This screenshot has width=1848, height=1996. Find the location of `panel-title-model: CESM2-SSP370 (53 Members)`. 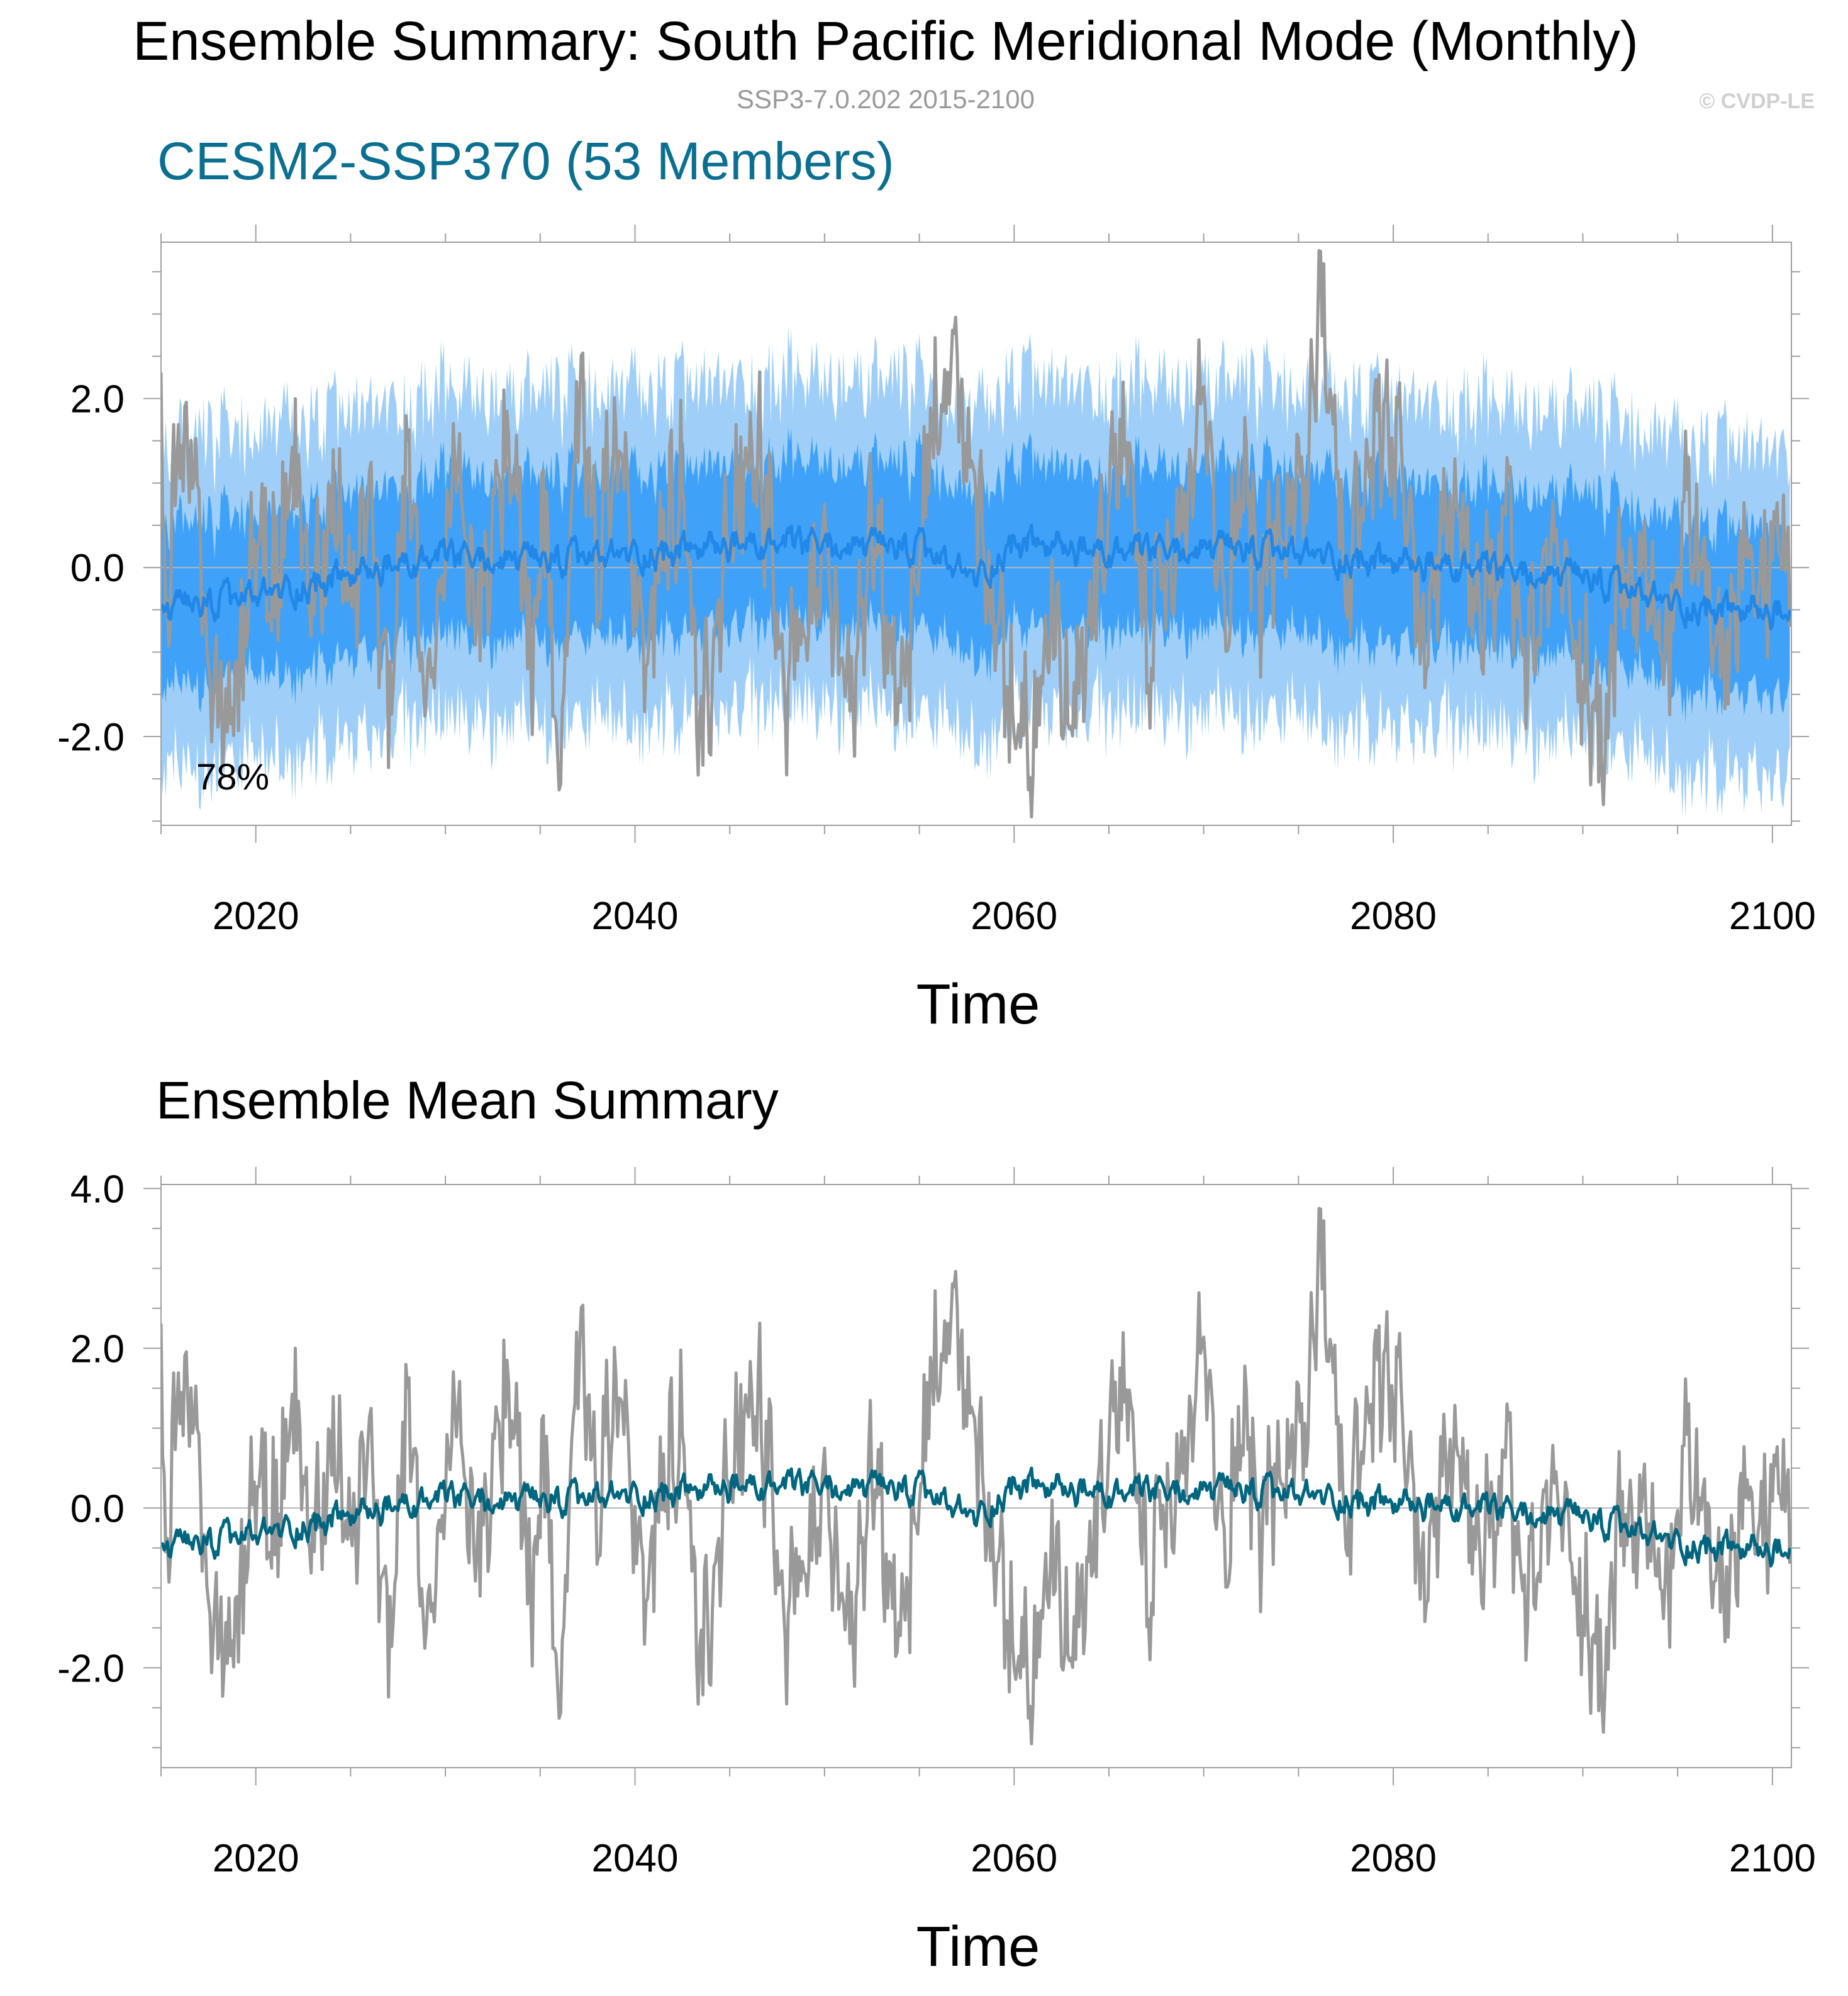

panel-title-model: CESM2-SSP370 (53 Members) is located at coordinates (525, 161).